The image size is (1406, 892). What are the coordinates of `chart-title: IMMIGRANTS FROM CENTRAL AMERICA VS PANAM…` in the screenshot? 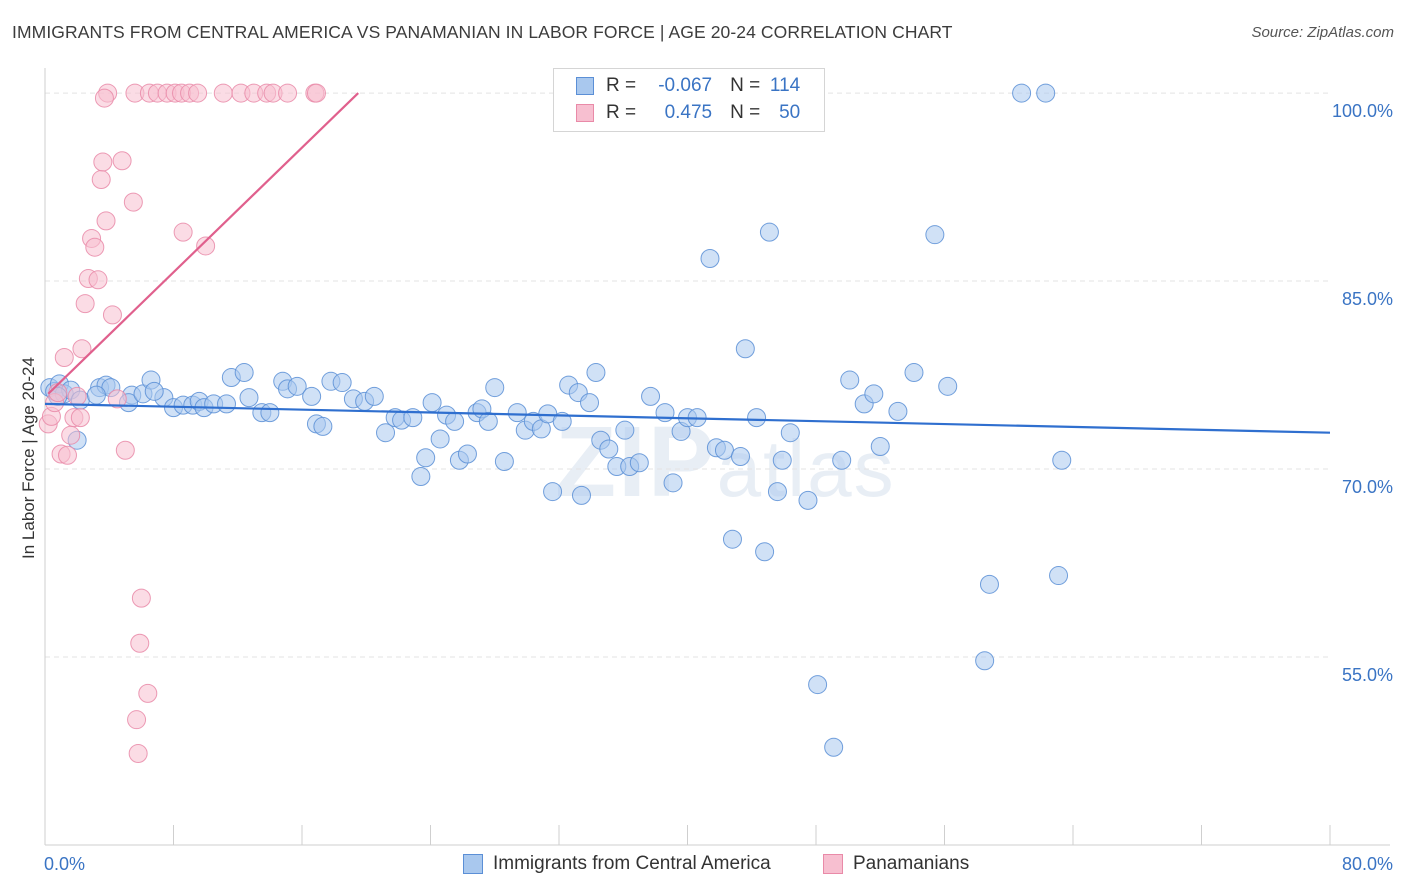 It's located at (482, 32).